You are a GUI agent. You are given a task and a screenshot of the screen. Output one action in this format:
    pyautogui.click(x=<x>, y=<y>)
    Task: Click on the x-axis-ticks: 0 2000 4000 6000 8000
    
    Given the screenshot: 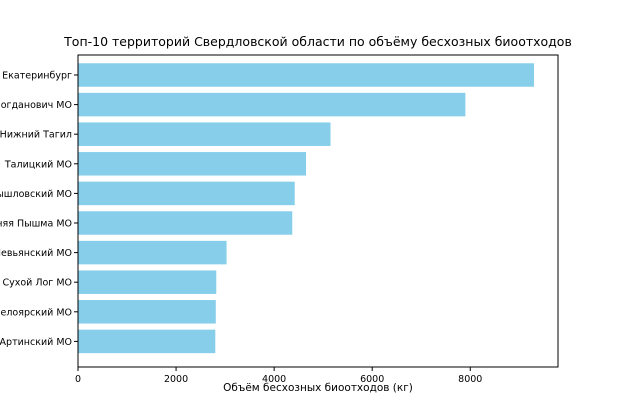 What is the action you would take?
    pyautogui.click(x=278, y=376)
    